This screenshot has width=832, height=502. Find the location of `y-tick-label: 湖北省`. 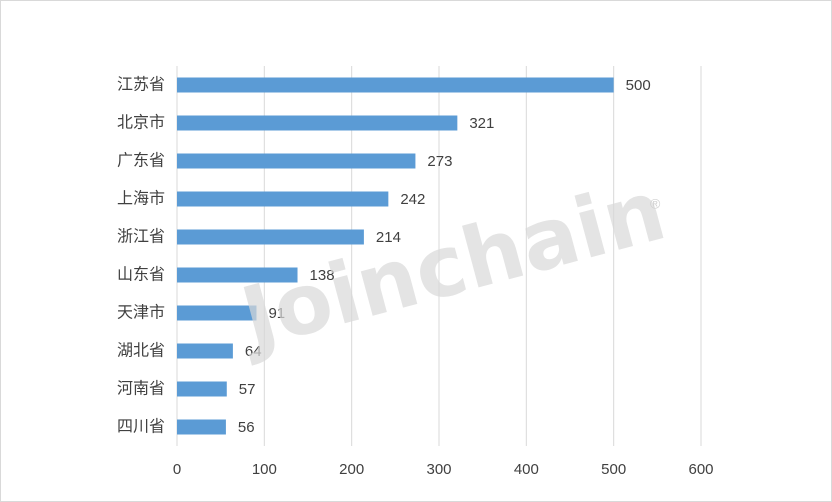

y-tick-label: 湖北省 is located at coordinates (141, 350).